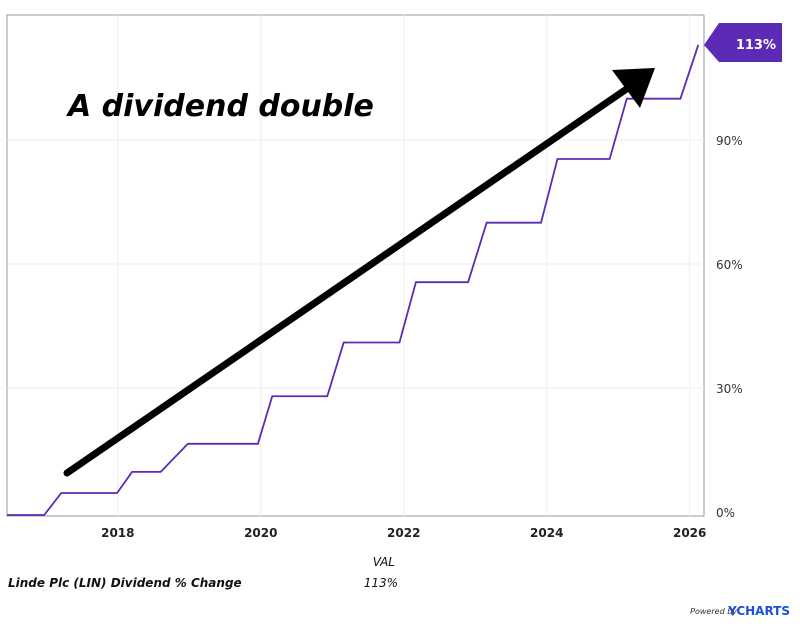 The image size is (800, 629). Describe the element at coordinates (381, 583) in the screenshot. I see `legend-series-value: 113%` at that location.